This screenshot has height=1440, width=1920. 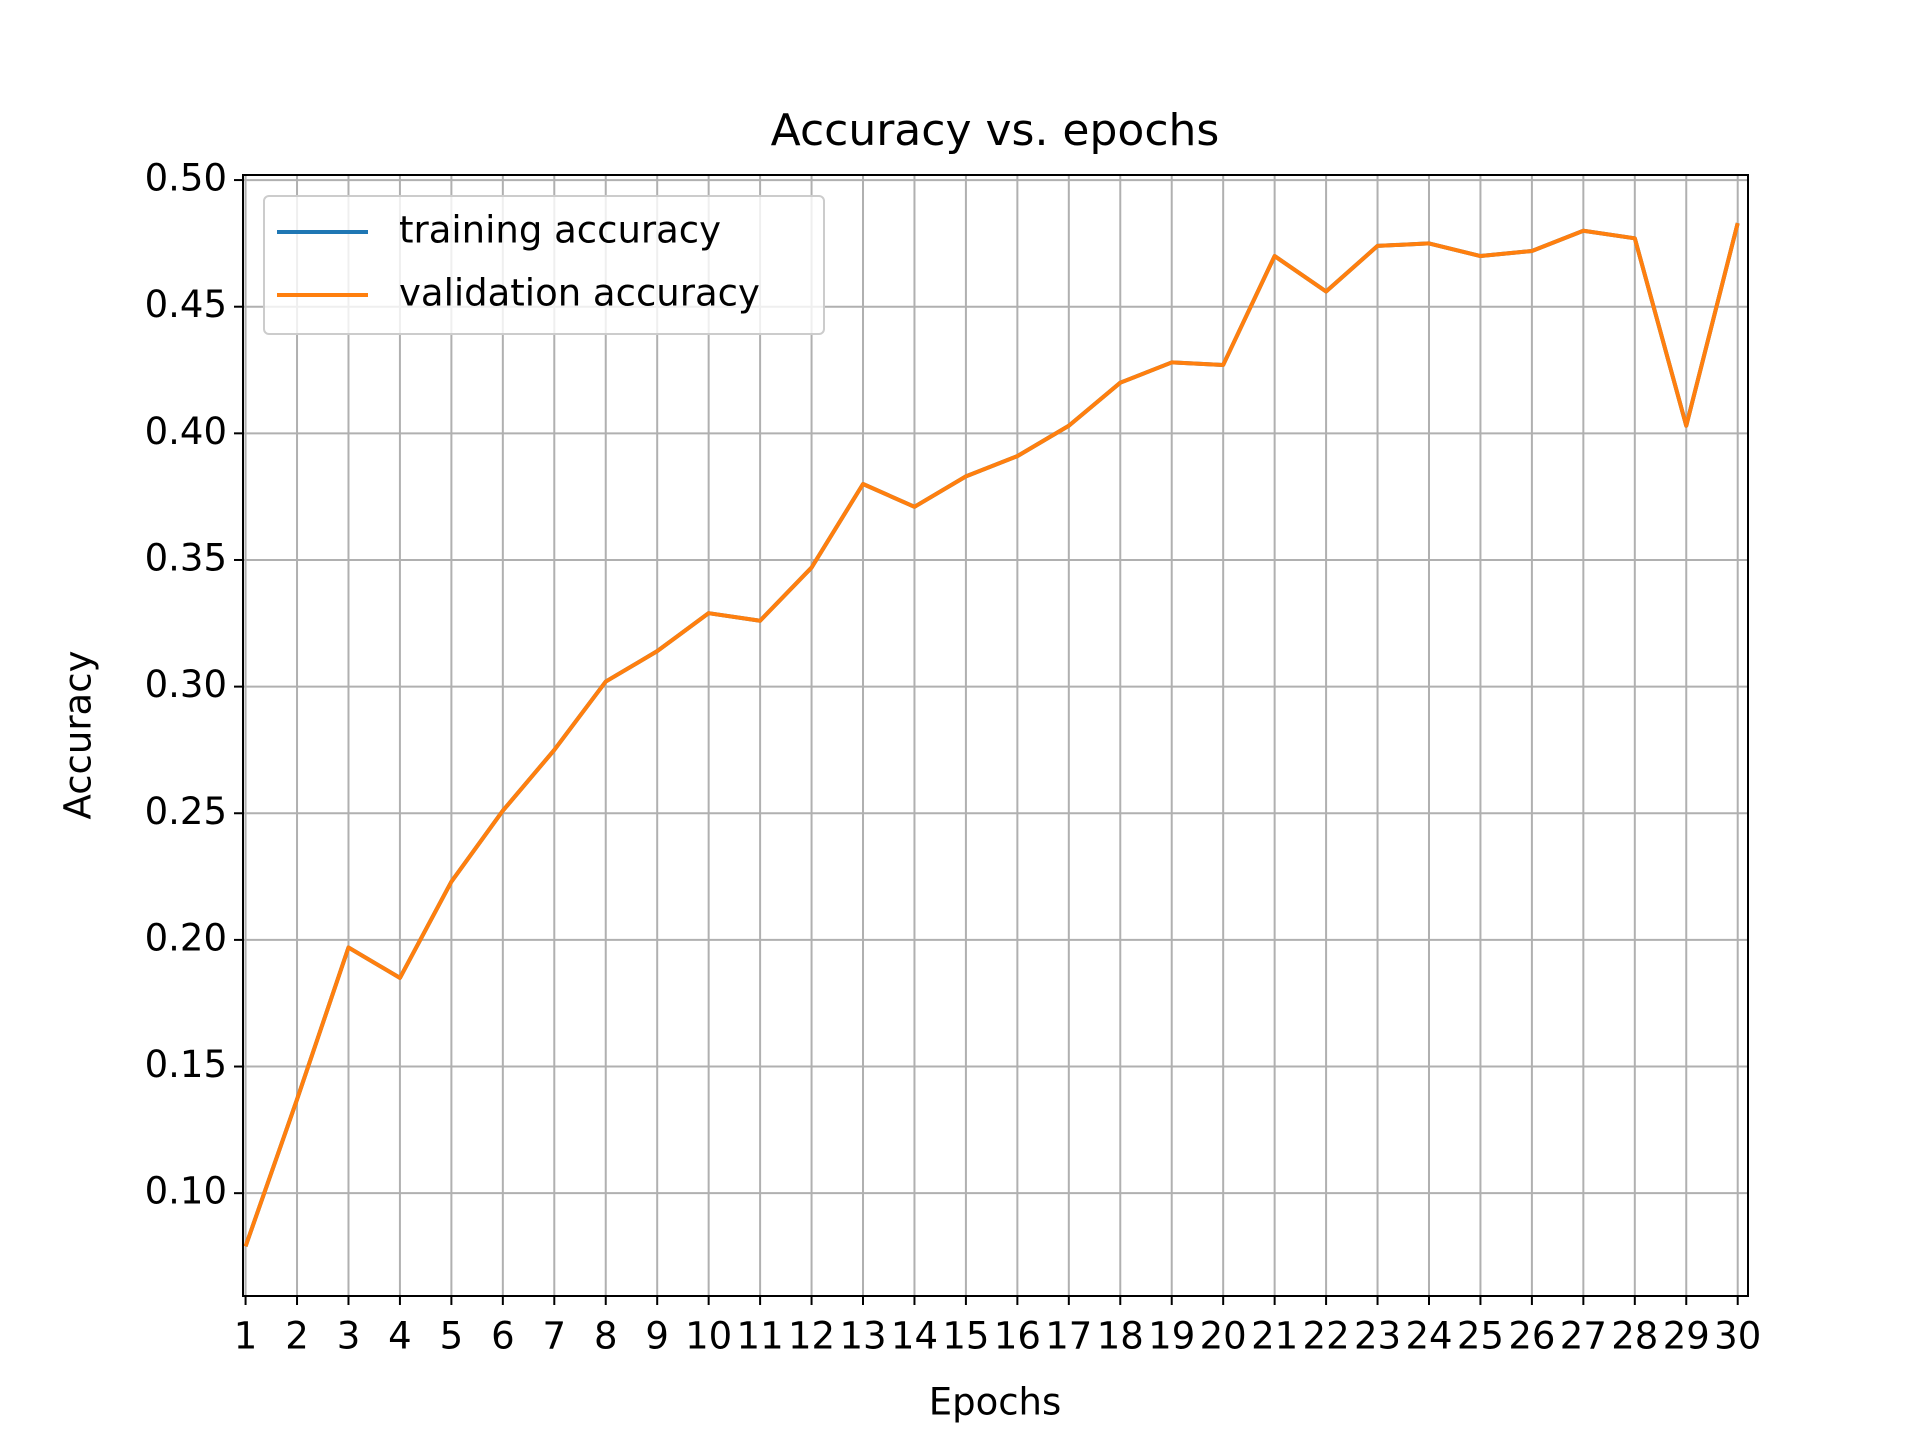 What do you see at coordinates (186, 431) in the screenshot?
I see `y-tick-label: 0.40` at bounding box center [186, 431].